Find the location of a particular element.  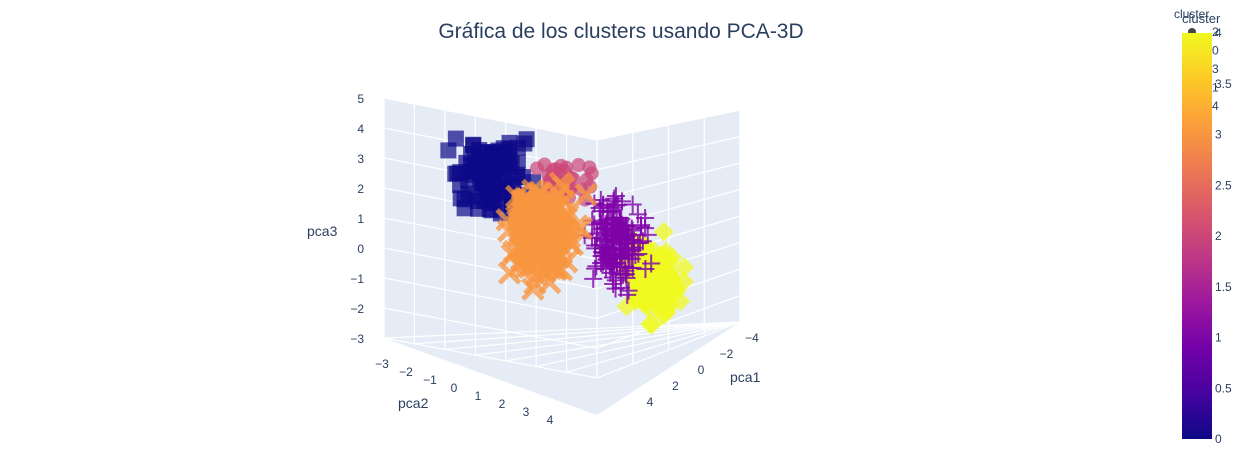

y-tick-label: −3 is located at coordinates (382, 364).